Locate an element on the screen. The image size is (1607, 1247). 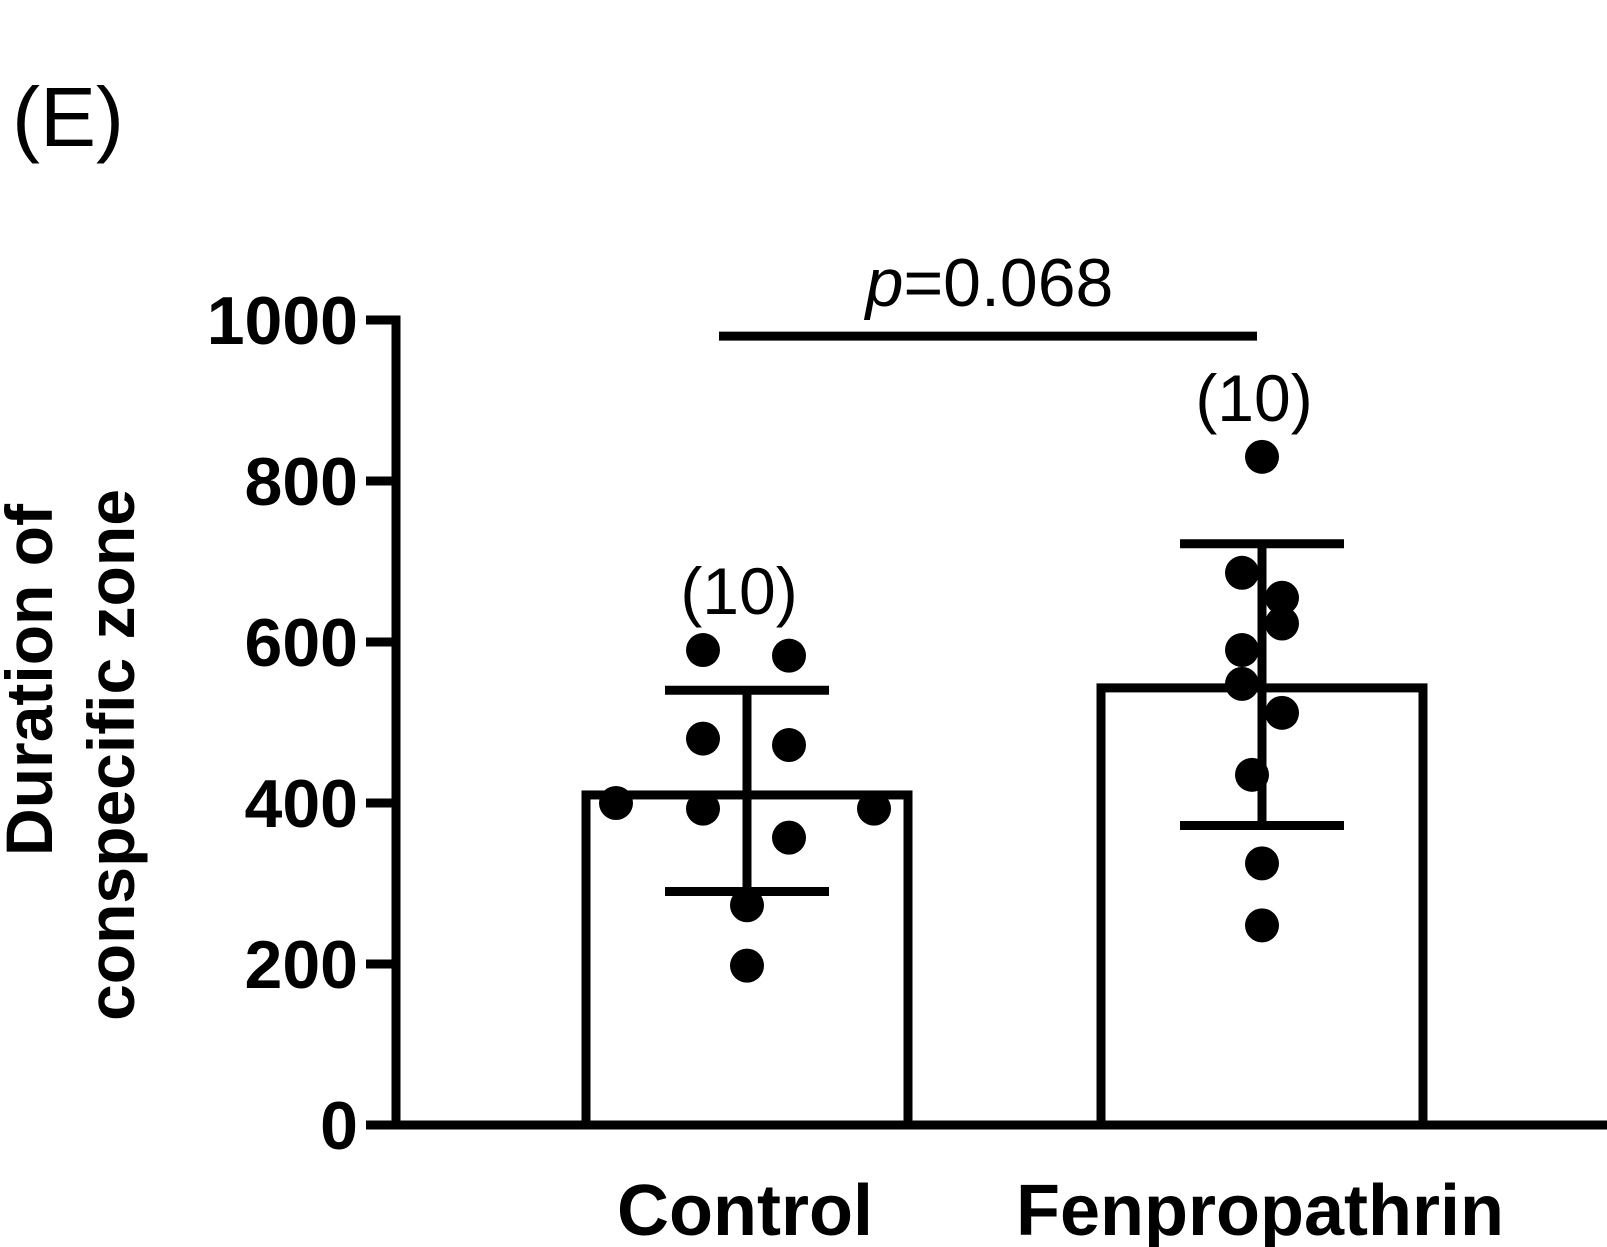
p-value-label: p=0.068 is located at coordinates (989, 283).